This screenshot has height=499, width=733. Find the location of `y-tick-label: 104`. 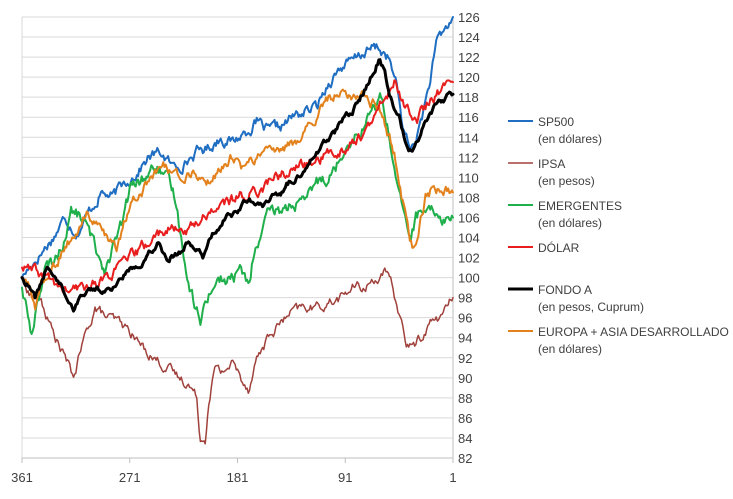

y-tick-label: 104 is located at coordinates (469, 238).